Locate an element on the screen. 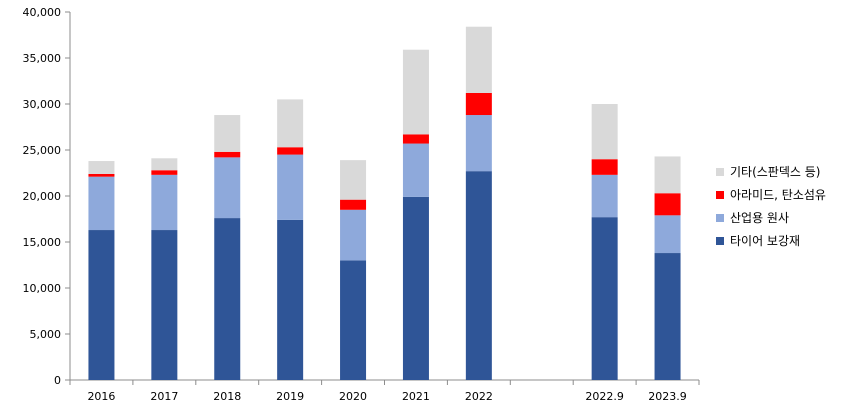 The height and width of the screenshot is (409, 843). bar-segment-s2-c3 is located at coordinates (290, 151).